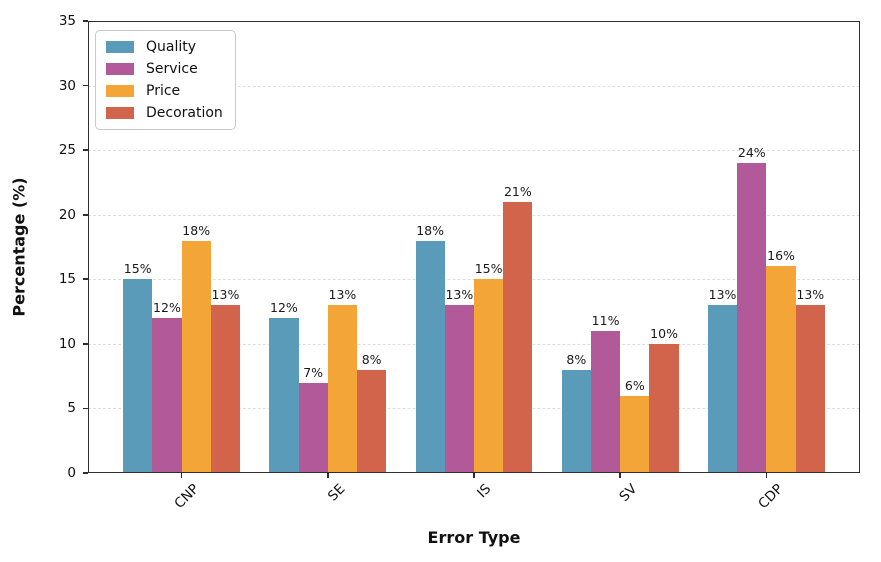 This screenshot has width=881, height=562. I want to click on service-swatch-icon, so click(120, 69).